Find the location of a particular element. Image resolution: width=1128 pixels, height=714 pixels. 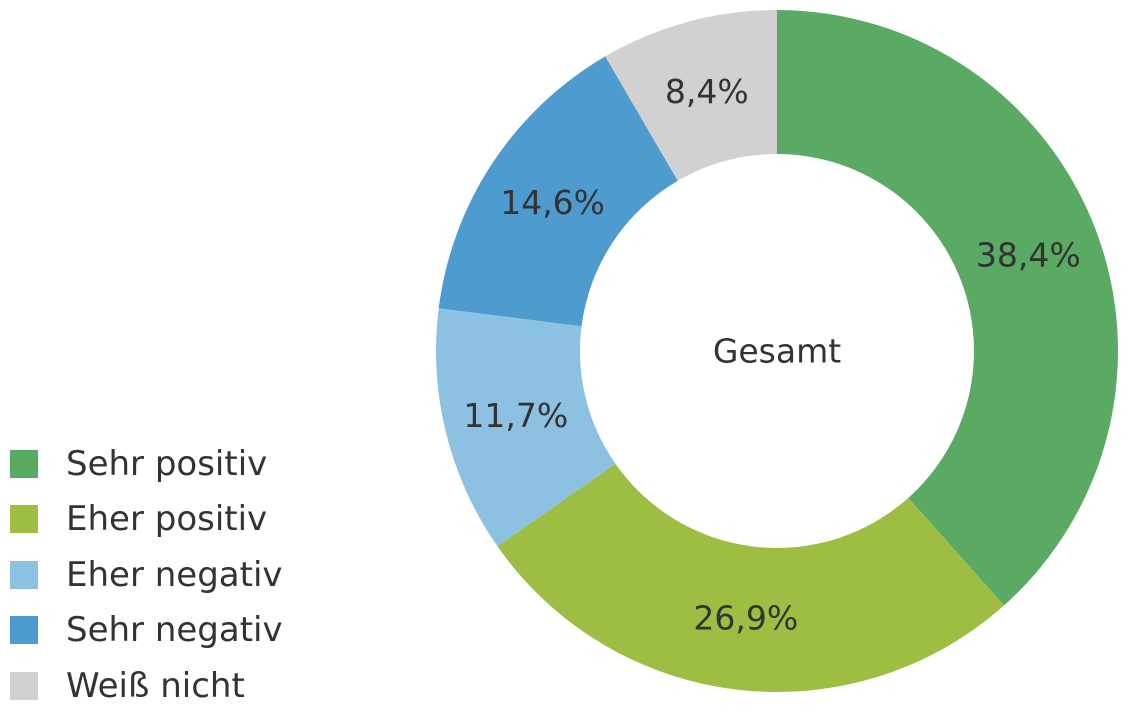

legend-label: Sehr negativ is located at coordinates (174, 630).